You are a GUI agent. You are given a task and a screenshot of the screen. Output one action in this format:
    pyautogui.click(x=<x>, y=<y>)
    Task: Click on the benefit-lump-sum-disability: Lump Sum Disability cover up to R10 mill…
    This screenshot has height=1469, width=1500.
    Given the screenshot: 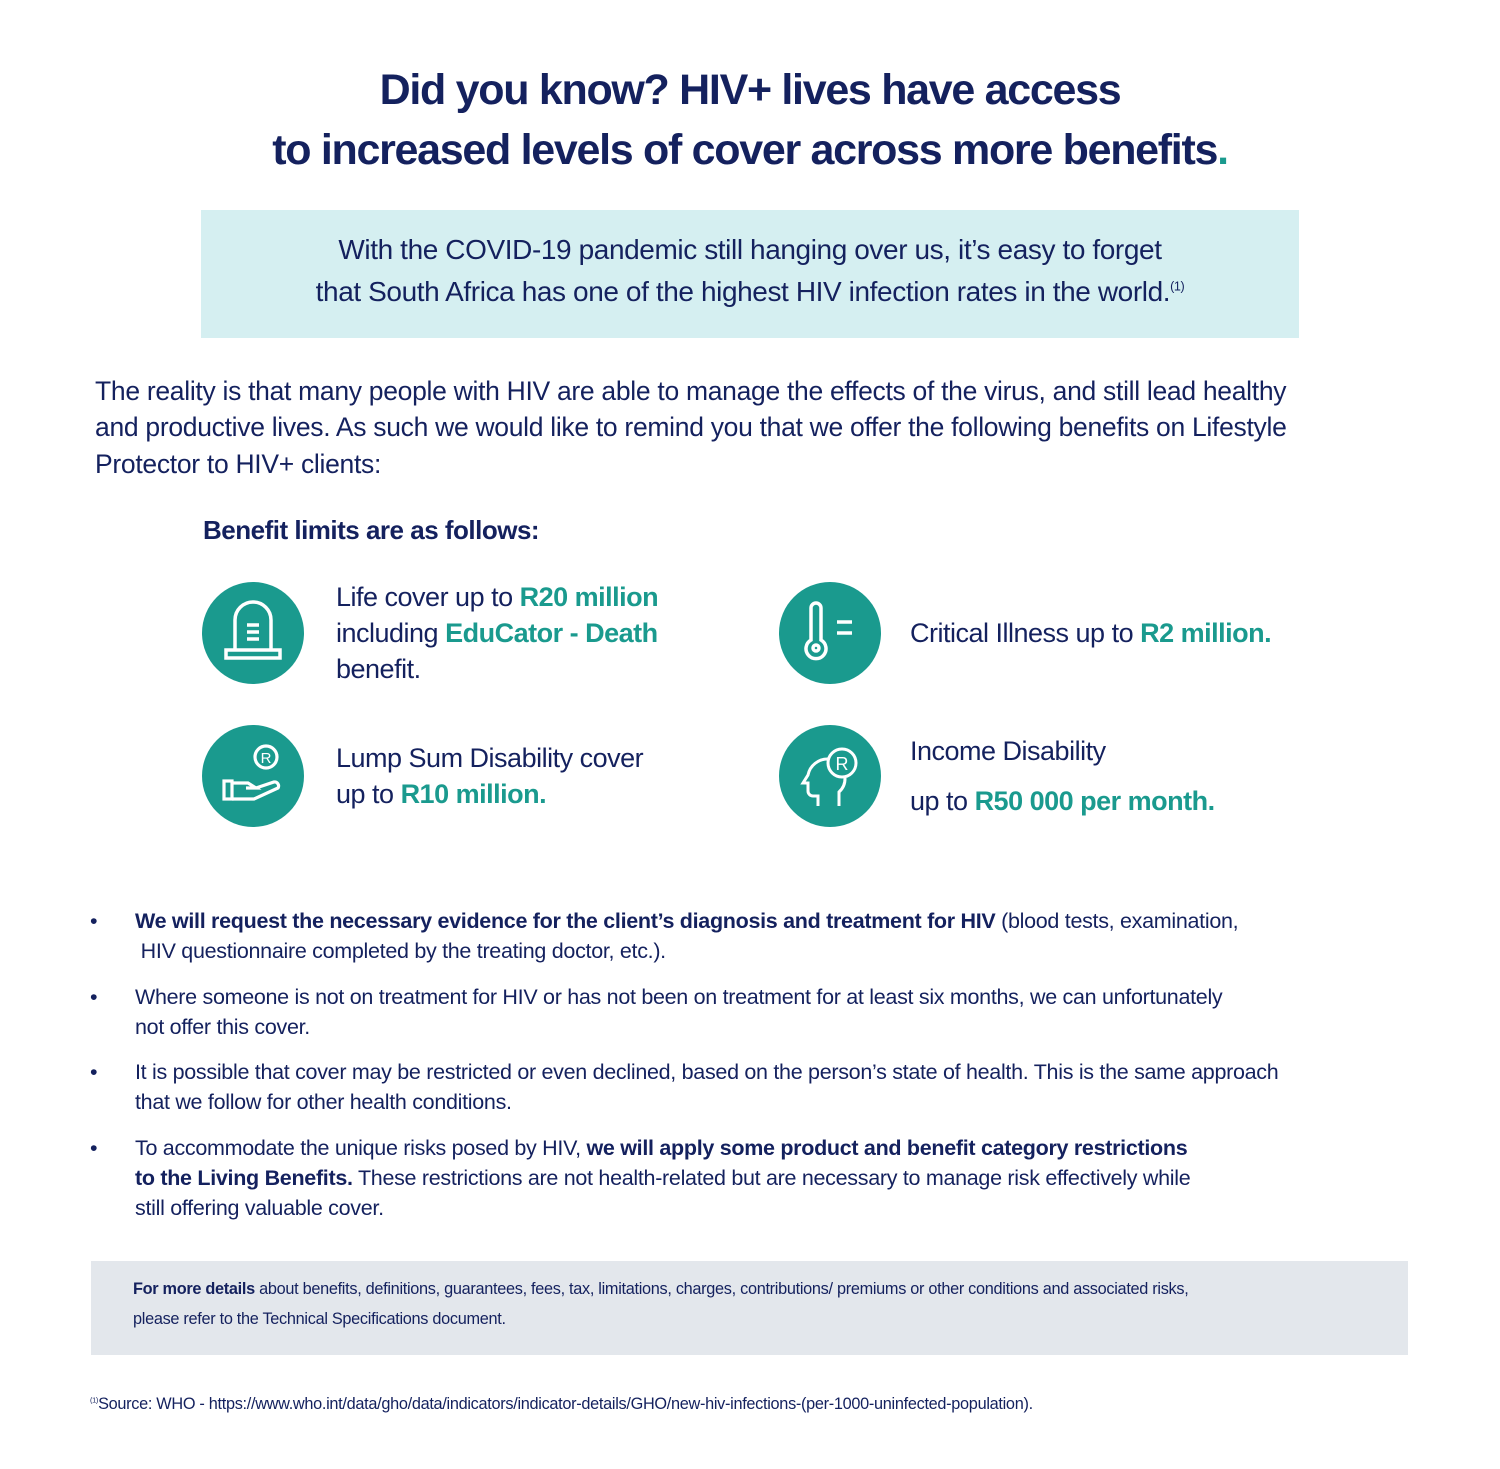 What is the action you would take?
    pyautogui.click(x=490, y=776)
    